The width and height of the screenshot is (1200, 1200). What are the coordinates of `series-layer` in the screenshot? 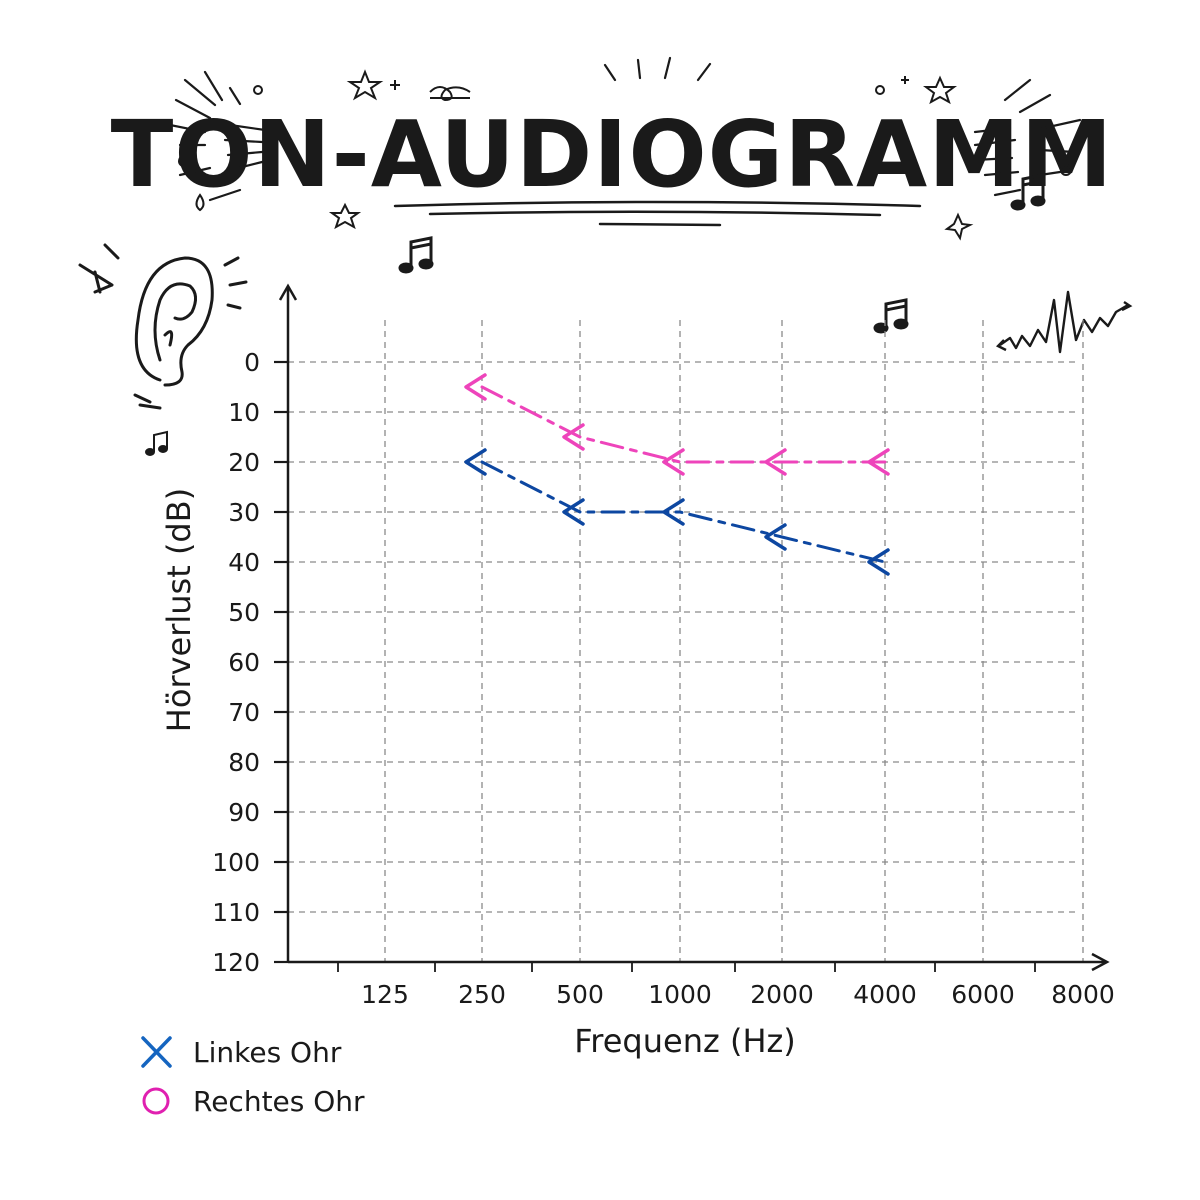 It's located at (677, 474).